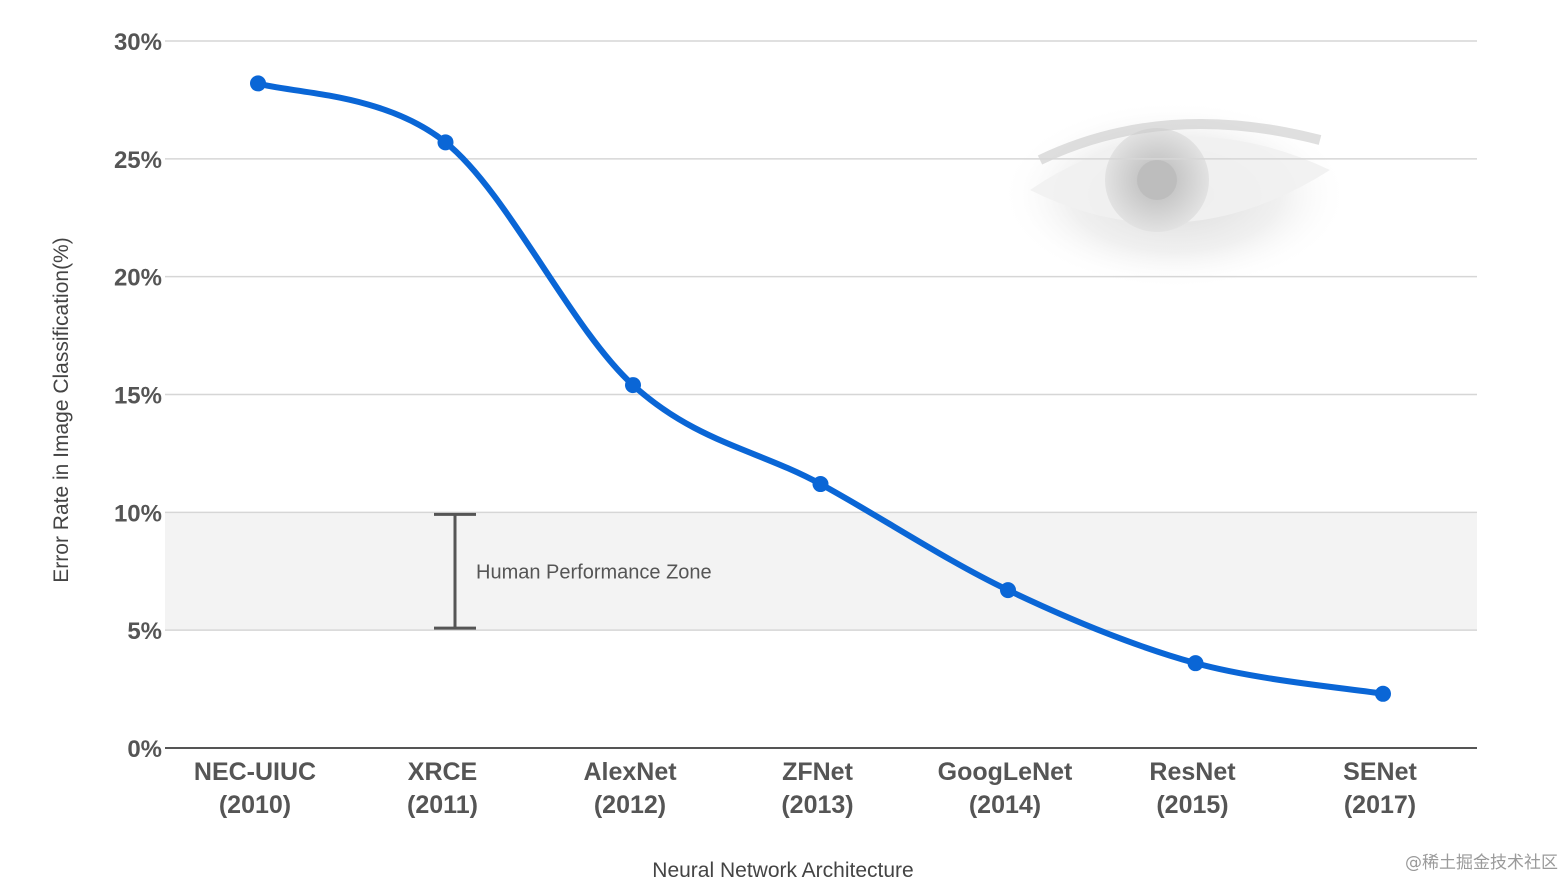 The image size is (1564, 880). What do you see at coordinates (1008, 590) in the screenshot?
I see `data-point-googlenet` at bounding box center [1008, 590].